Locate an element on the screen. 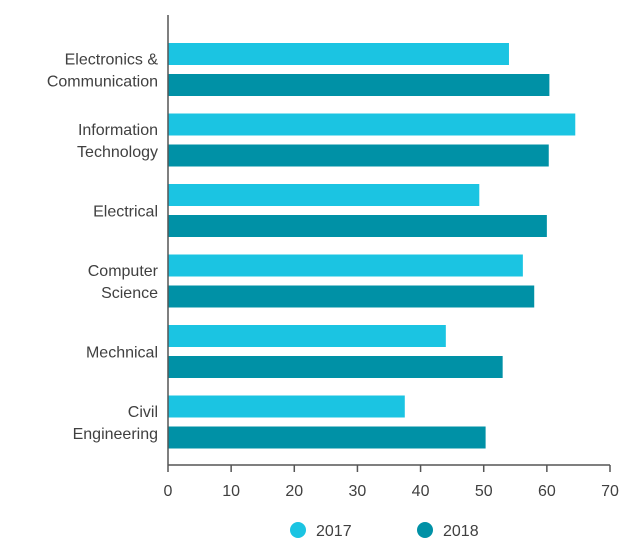 The width and height of the screenshot is (622, 544). x-tick-label: 20 is located at coordinates (294, 491).